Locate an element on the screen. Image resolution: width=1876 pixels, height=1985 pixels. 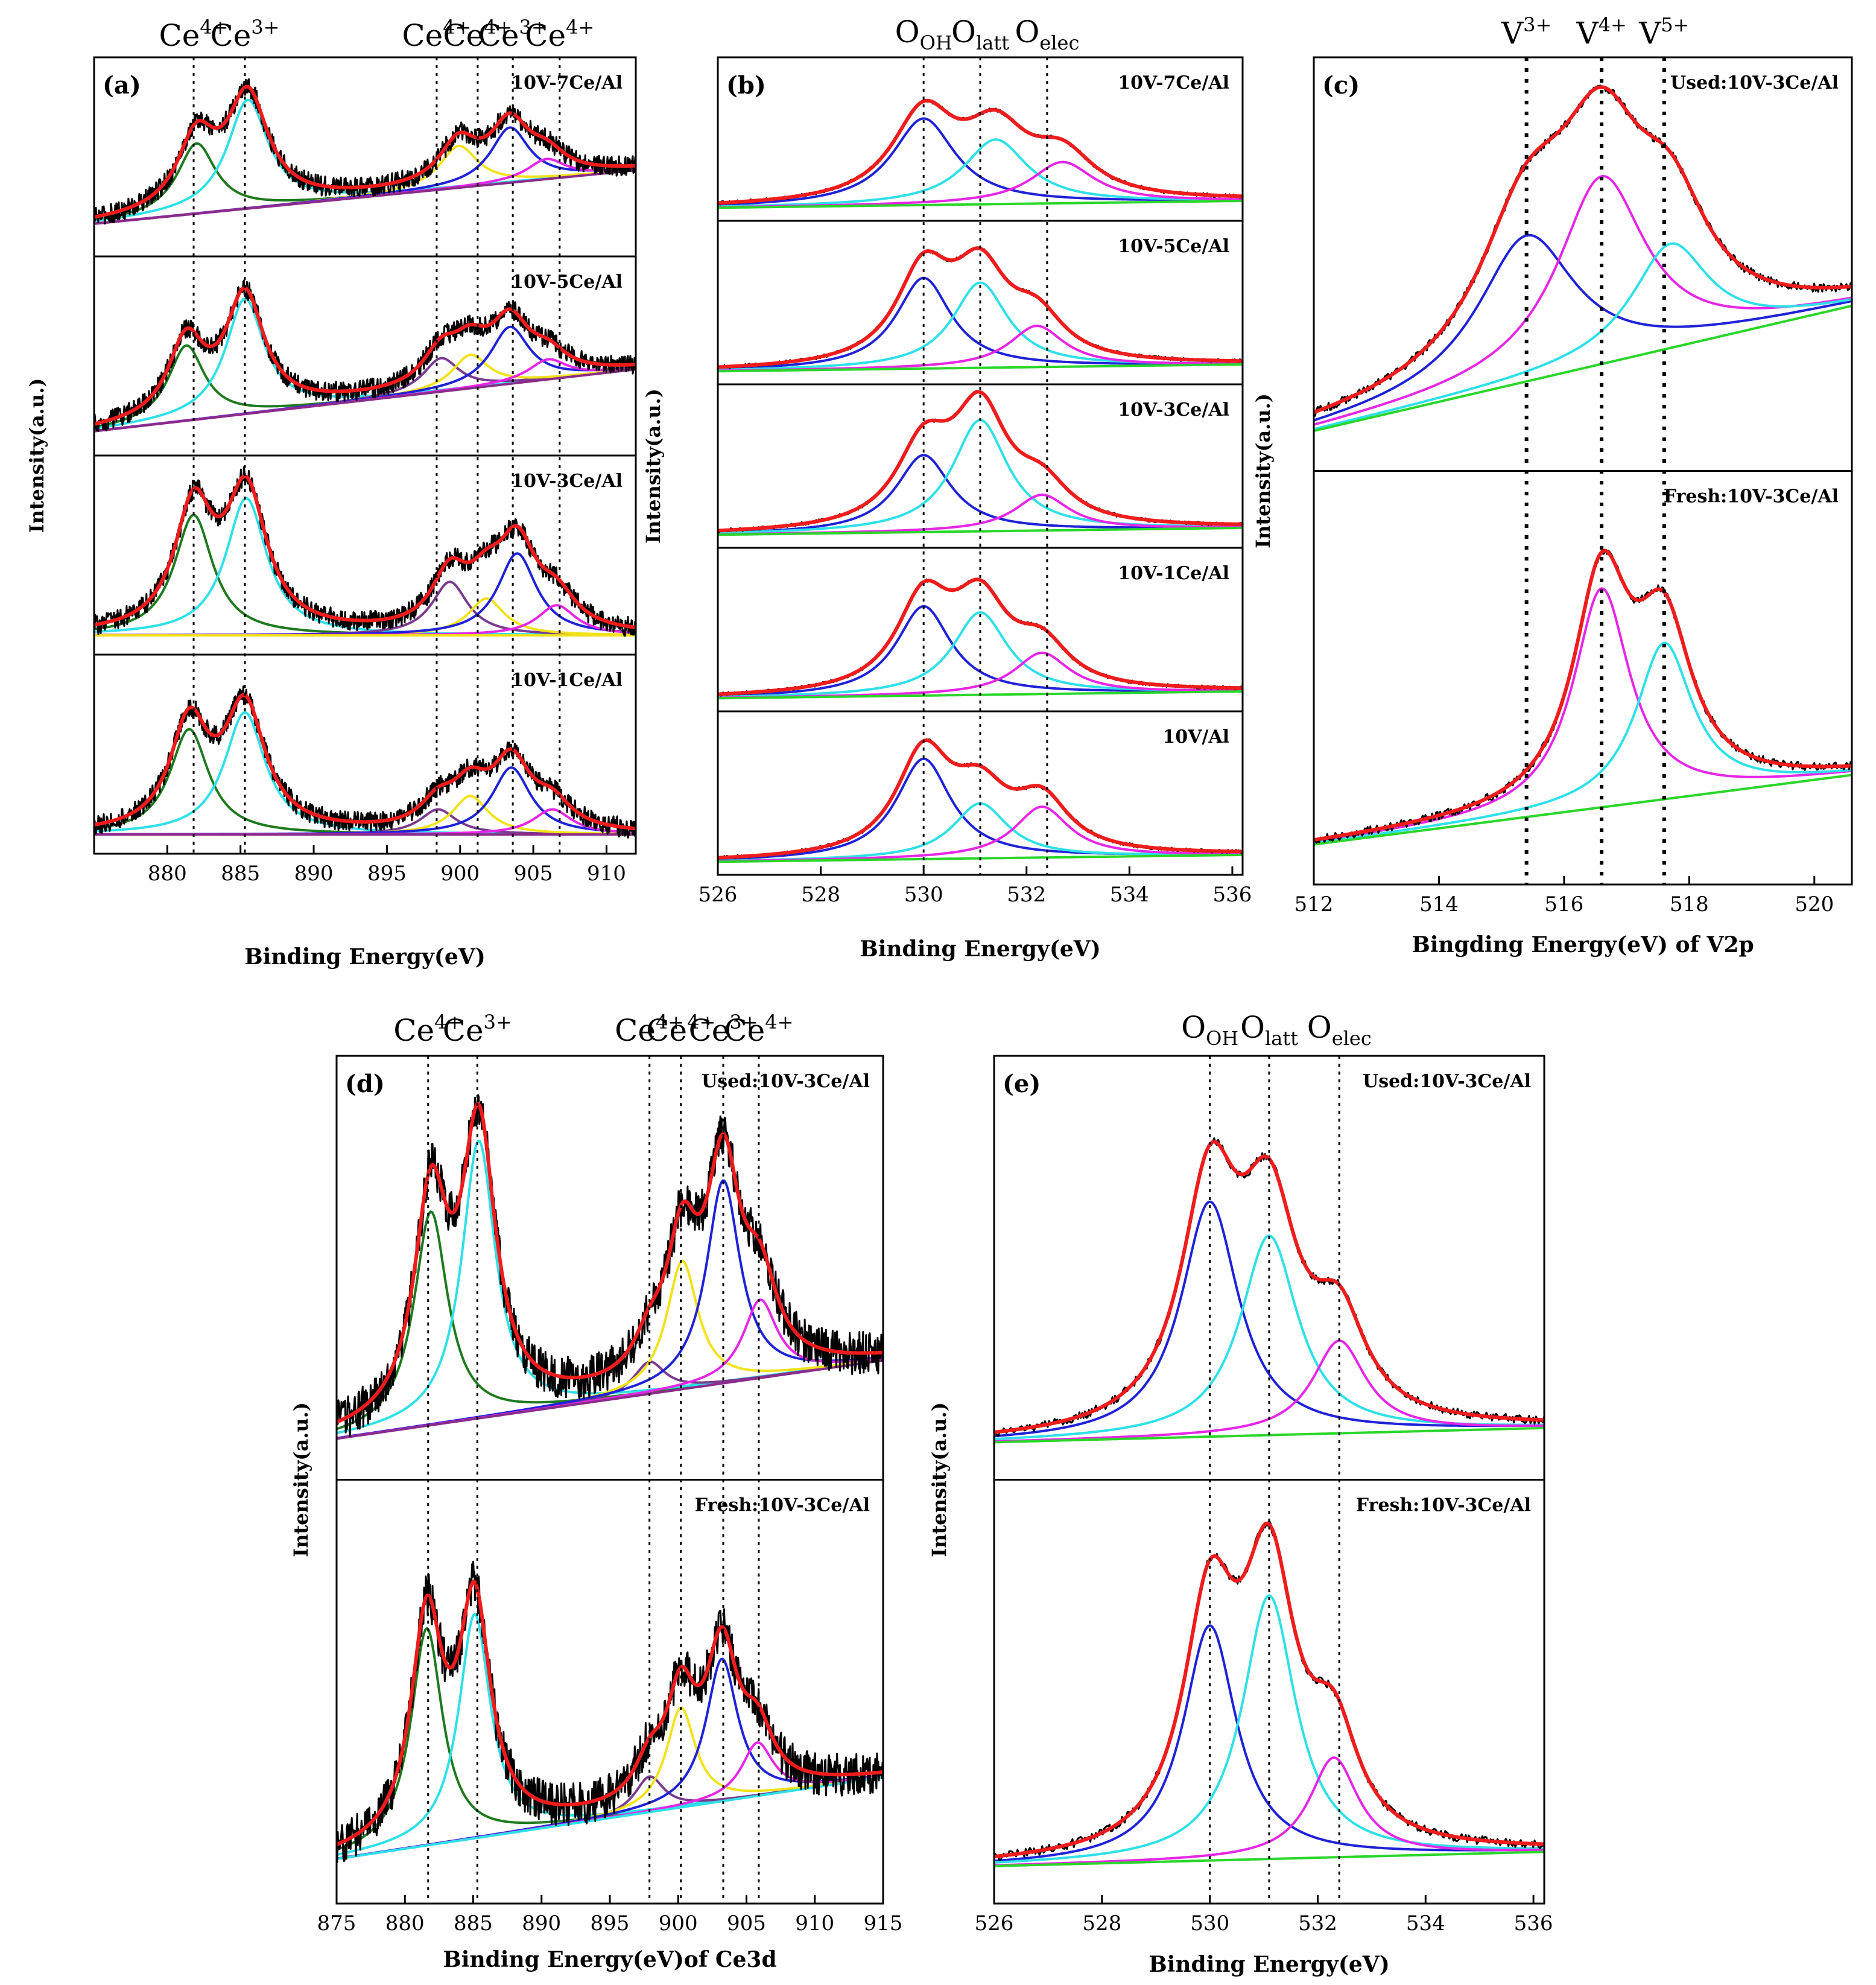
subplot-b-1: 10V-7Ce/Al is located at coordinates (980, 140).